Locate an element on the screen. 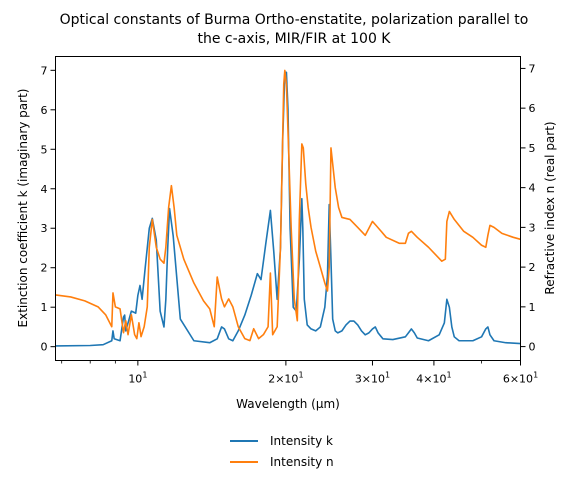 The width and height of the screenshot is (575, 489). y-right-tick-label: 2 is located at coordinates (532, 267).